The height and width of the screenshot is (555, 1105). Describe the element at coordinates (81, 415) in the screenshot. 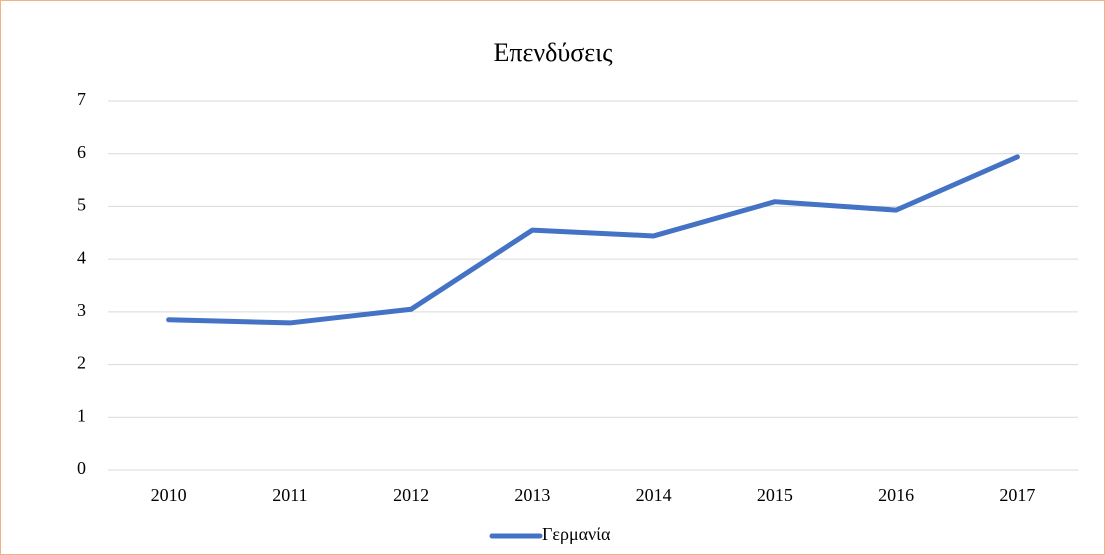

I see `y-tick-label: 1` at that location.